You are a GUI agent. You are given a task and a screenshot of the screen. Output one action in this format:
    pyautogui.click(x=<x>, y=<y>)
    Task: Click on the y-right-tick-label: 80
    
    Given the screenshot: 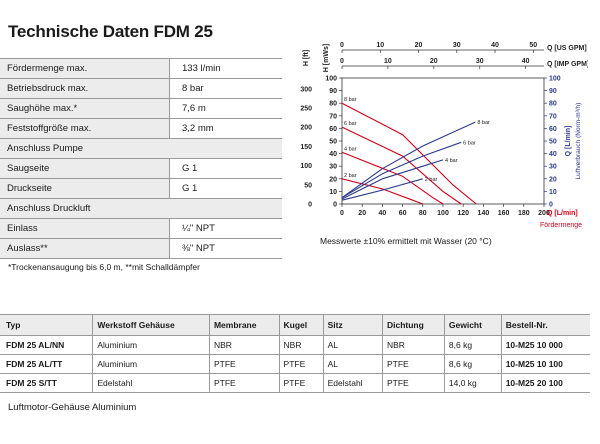 What is the action you would take?
    pyautogui.click(x=553, y=104)
    